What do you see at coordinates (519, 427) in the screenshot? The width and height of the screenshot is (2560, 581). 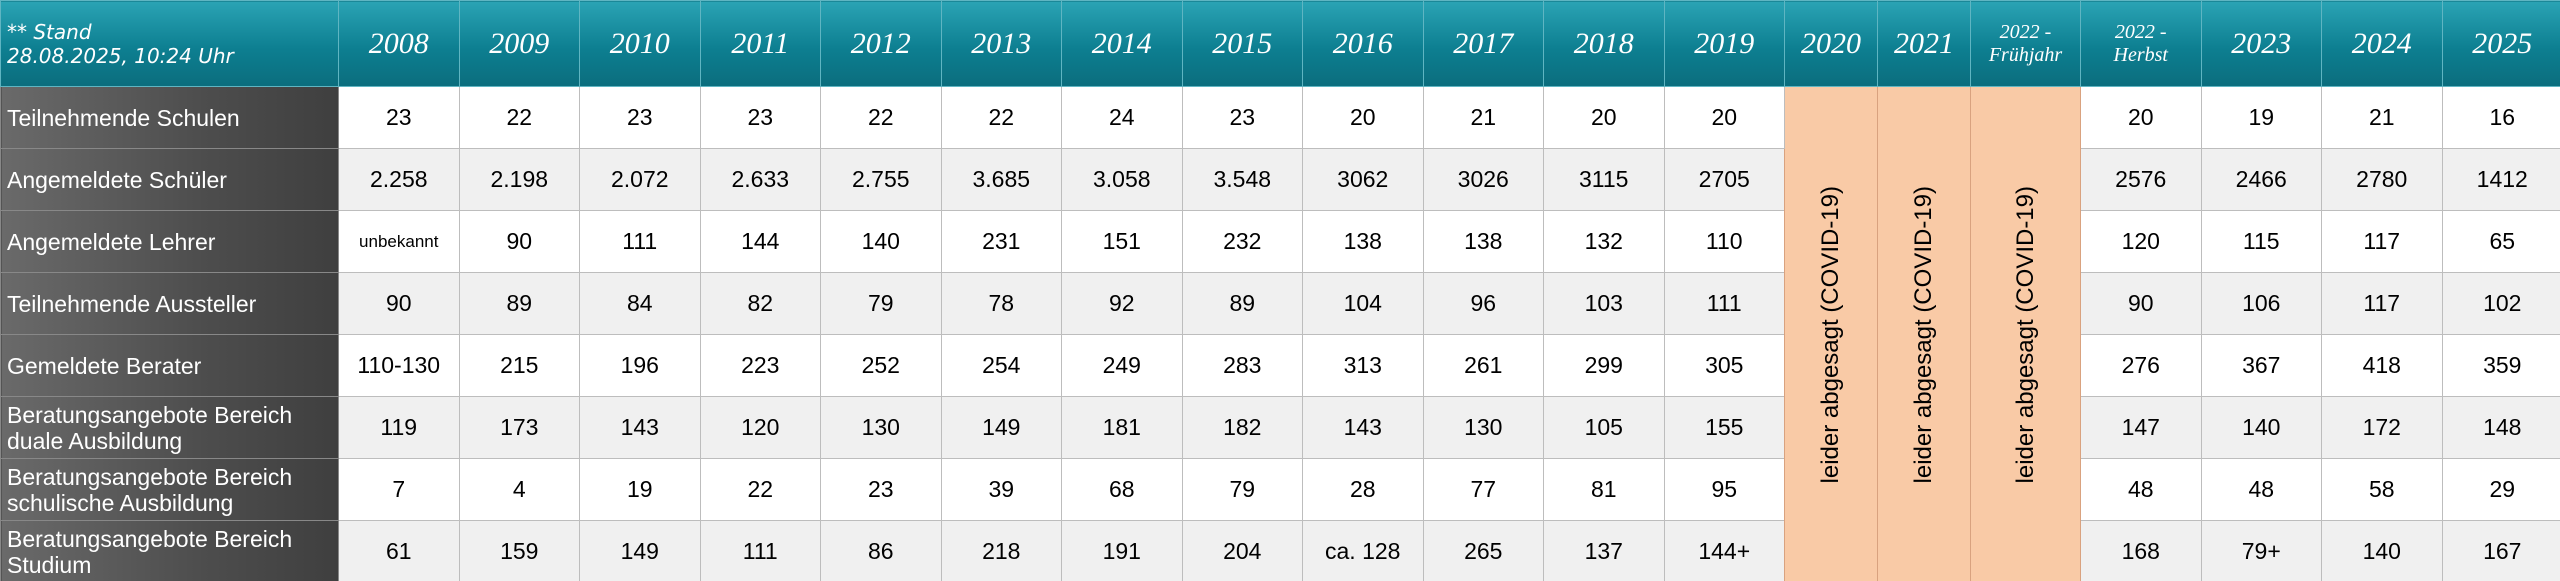 I see `cell: 173` at bounding box center [519, 427].